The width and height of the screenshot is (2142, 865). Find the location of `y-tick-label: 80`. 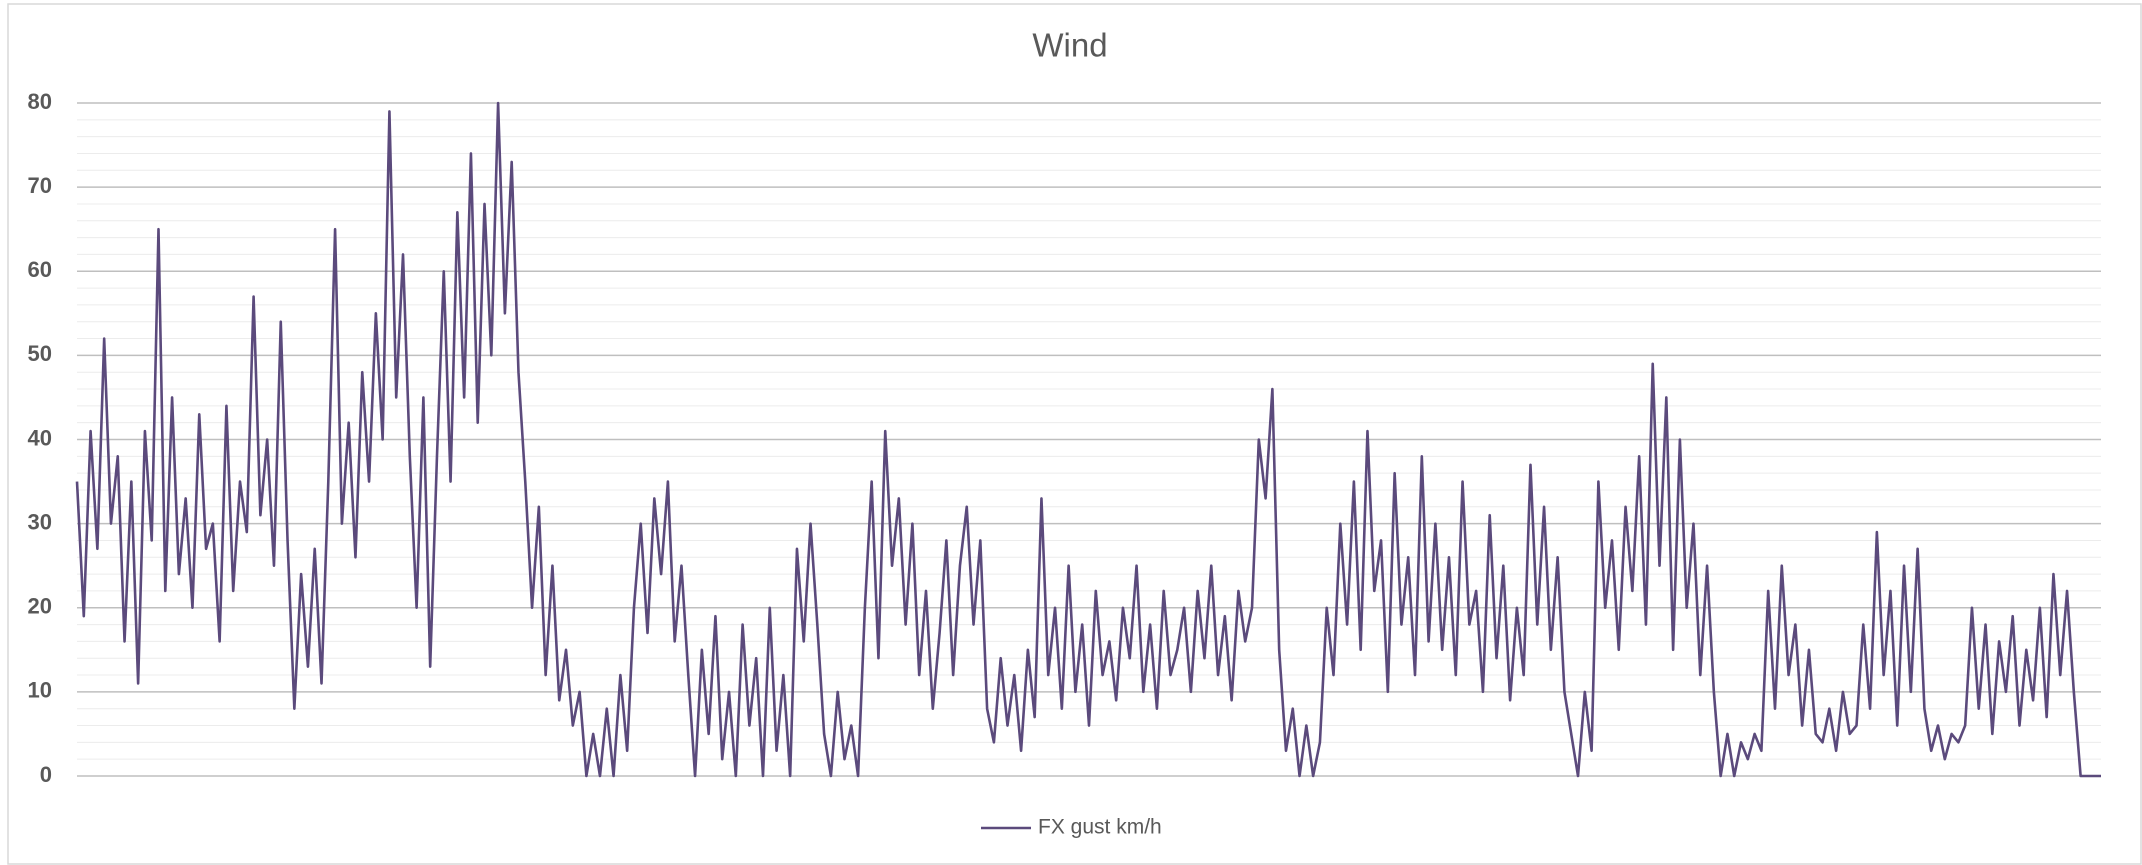

y-tick-label: 80 is located at coordinates (40, 101).